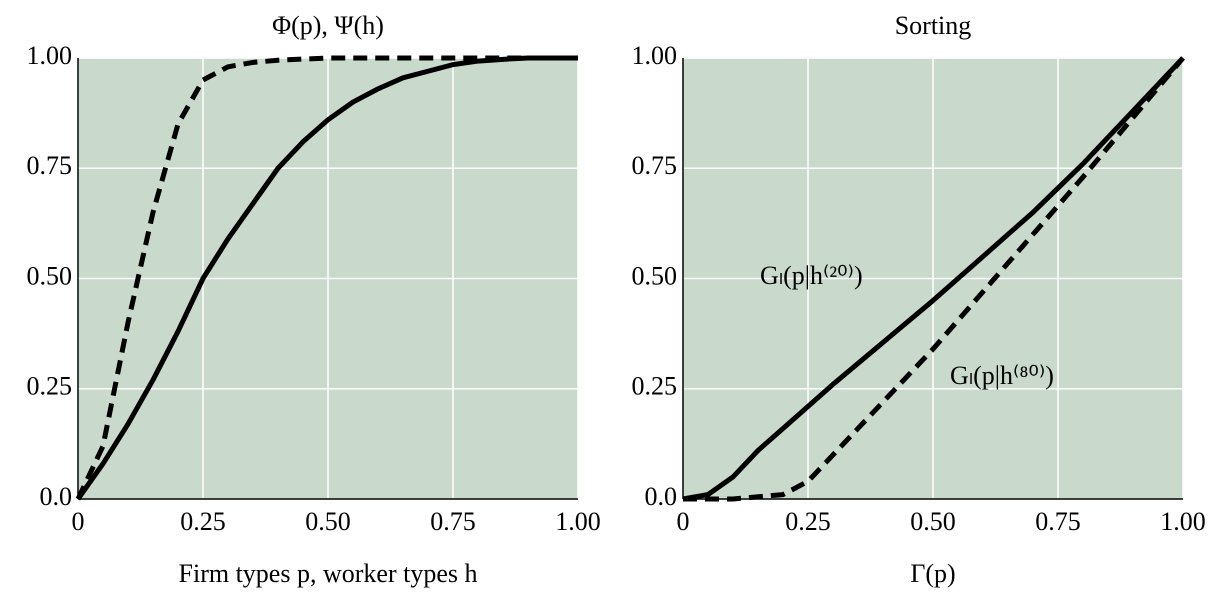 Image resolution: width=1214 pixels, height=592 pixels. What do you see at coordinates (328, 573) in the screenshot?
I see `x-axis-label: Firm types p, worker types h` at bounding box center [328, 573].